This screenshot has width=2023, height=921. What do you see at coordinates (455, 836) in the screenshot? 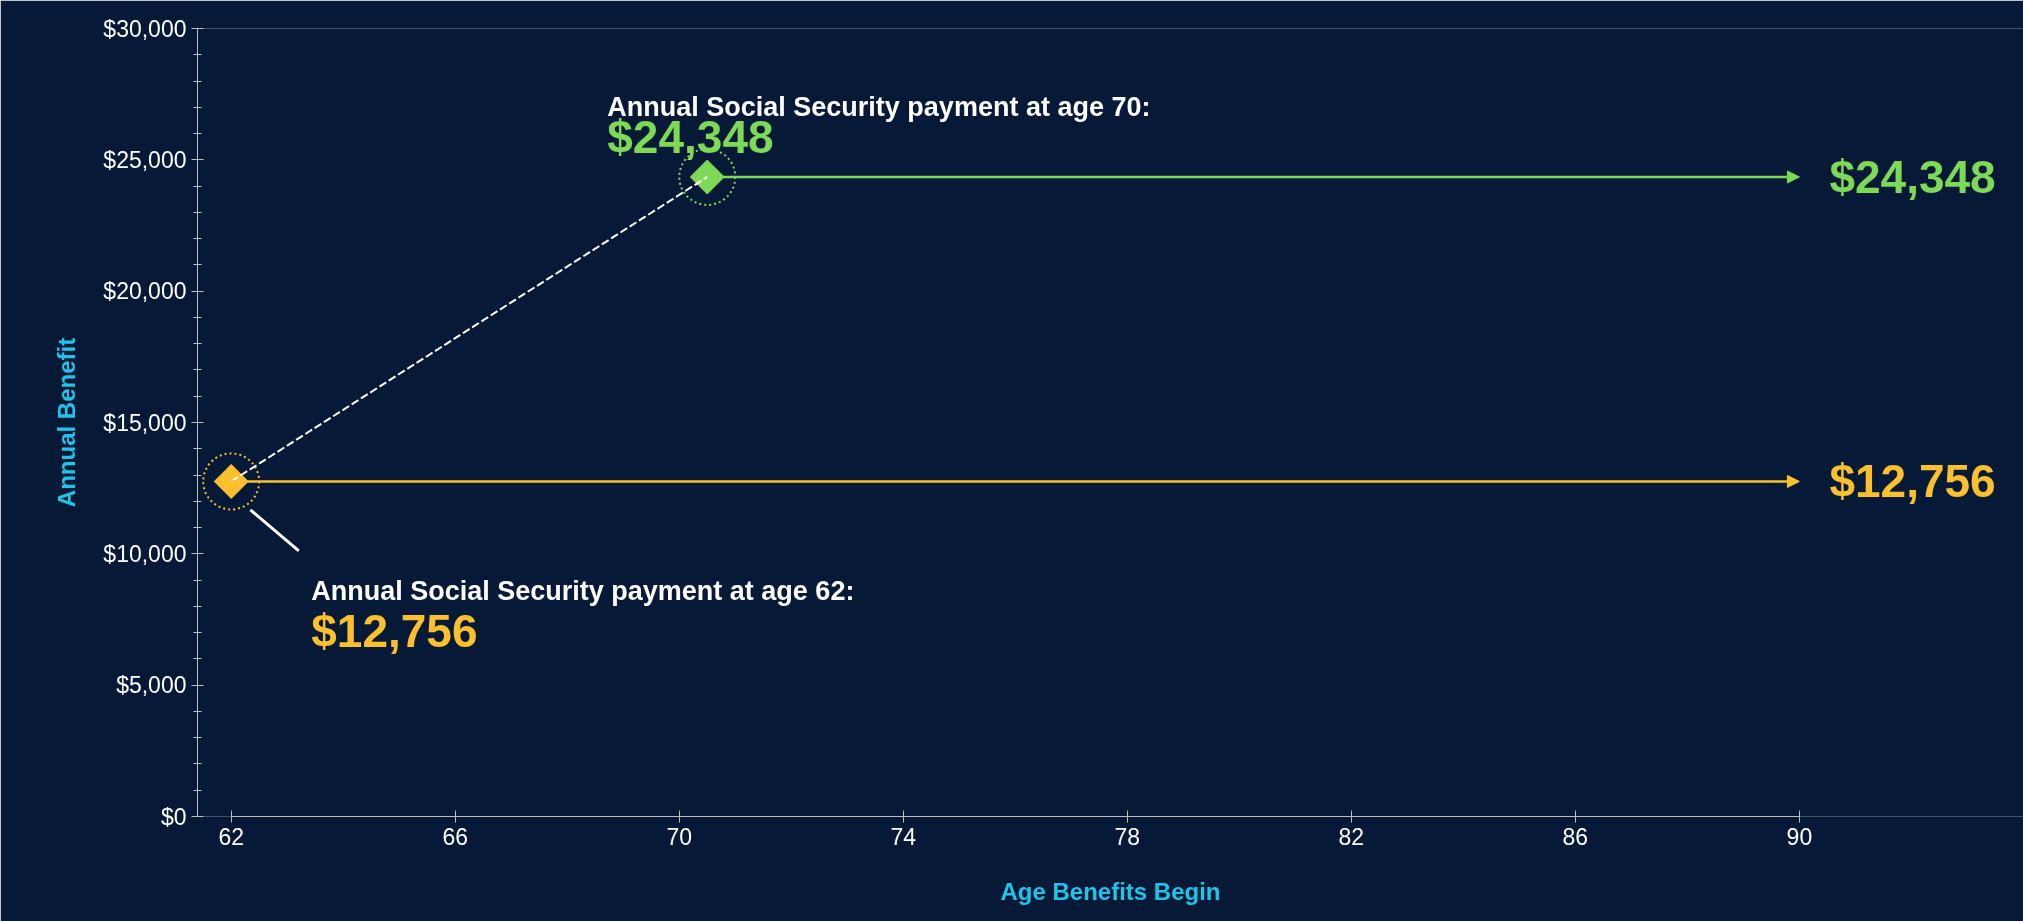
I see `x-tick-label: 66` at bounding box center [455, 836].